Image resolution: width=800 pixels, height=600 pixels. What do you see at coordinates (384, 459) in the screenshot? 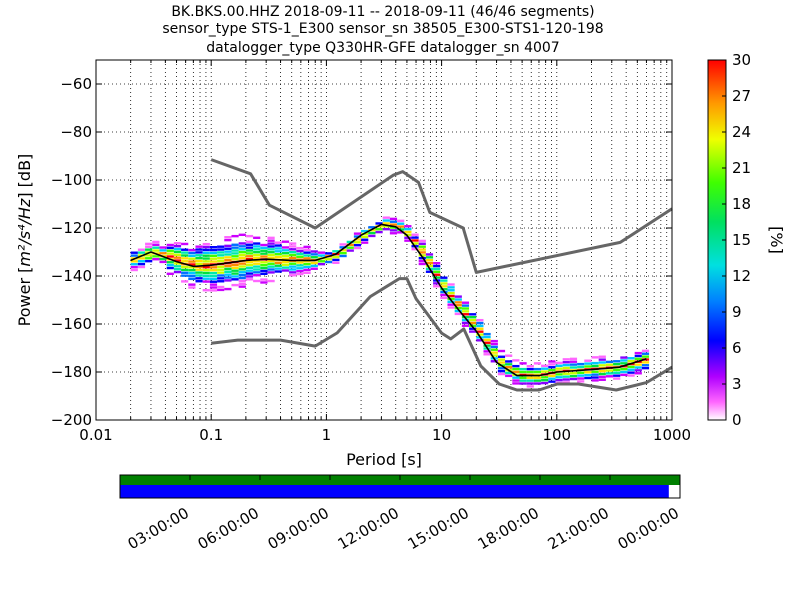
I see `x-axis-label: Period [s]` at bounding box center [384, 459].